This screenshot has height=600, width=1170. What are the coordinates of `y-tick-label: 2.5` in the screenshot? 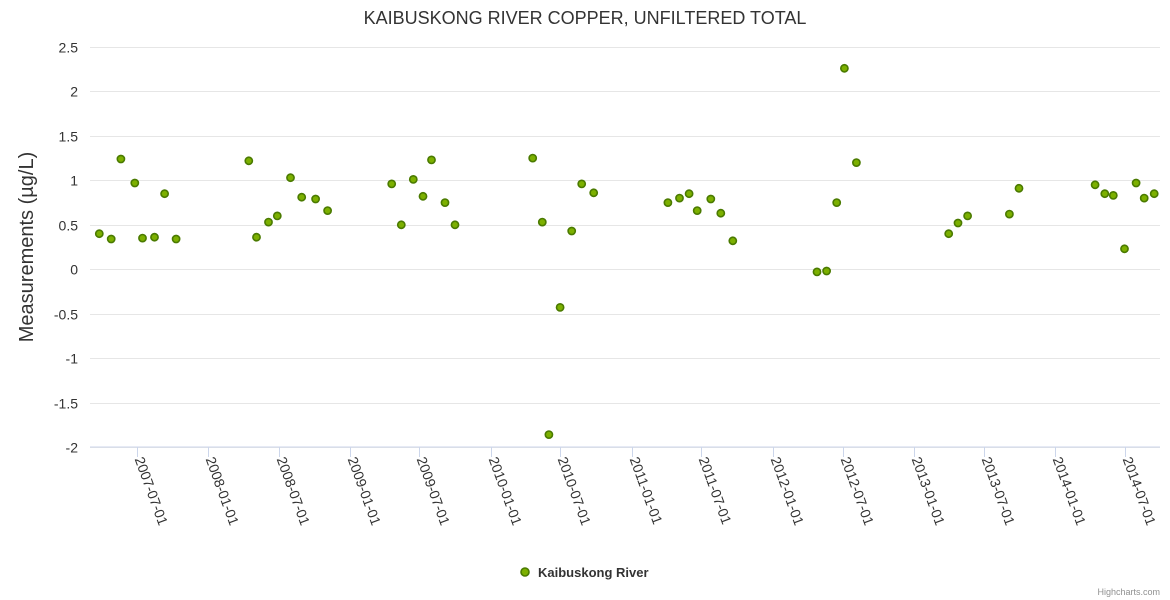 It's located at (69, 48).